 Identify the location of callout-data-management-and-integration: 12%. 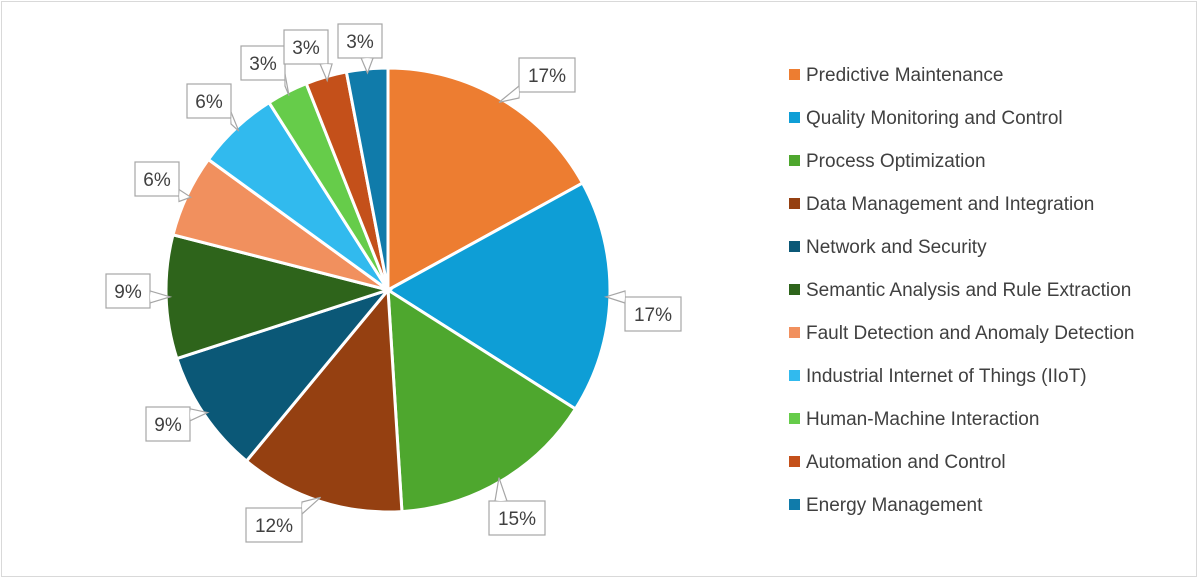
(283, 519).